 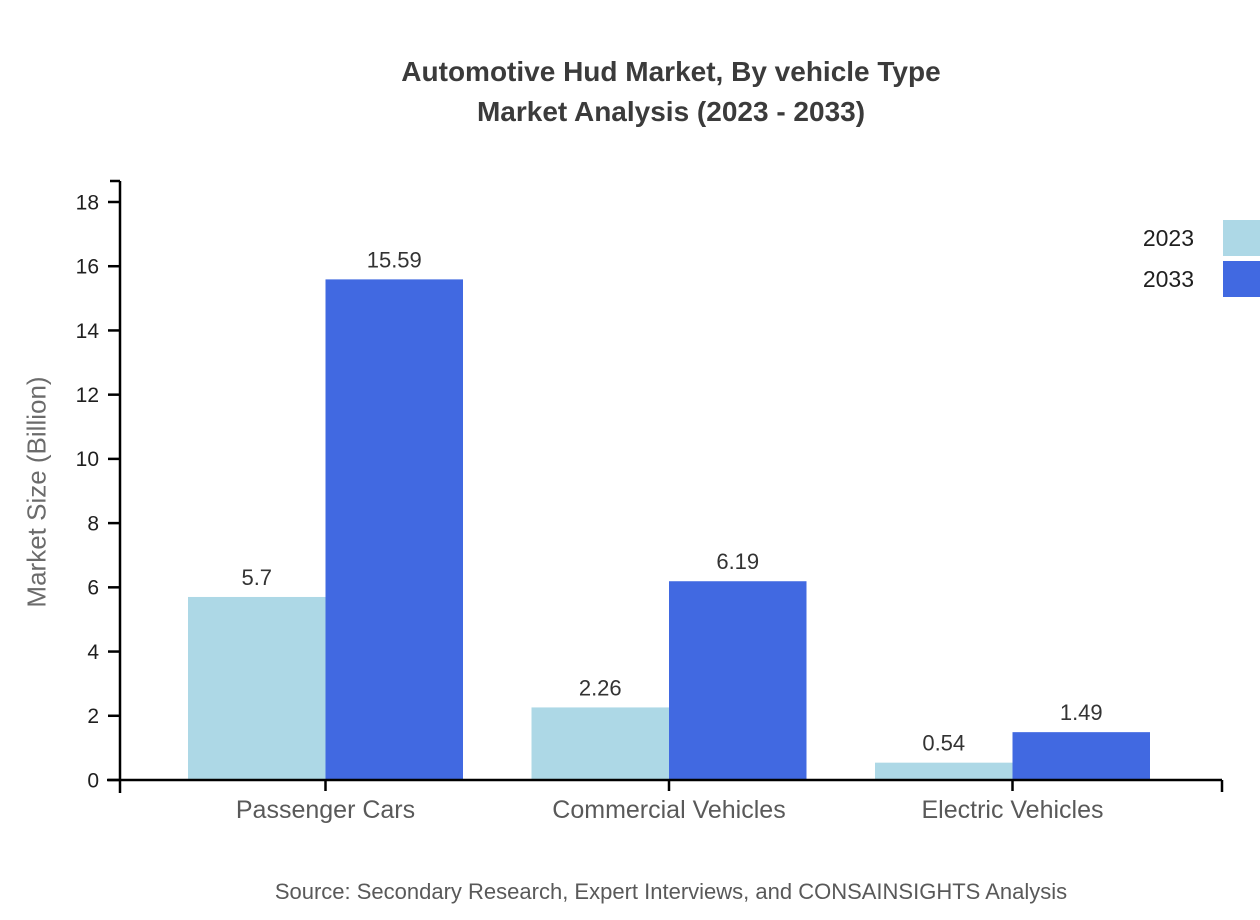 What do you see at coordinates (87, 395) in the screenshot?
I see `y-tick-label-12: 12` at bounding box center [87, 395].